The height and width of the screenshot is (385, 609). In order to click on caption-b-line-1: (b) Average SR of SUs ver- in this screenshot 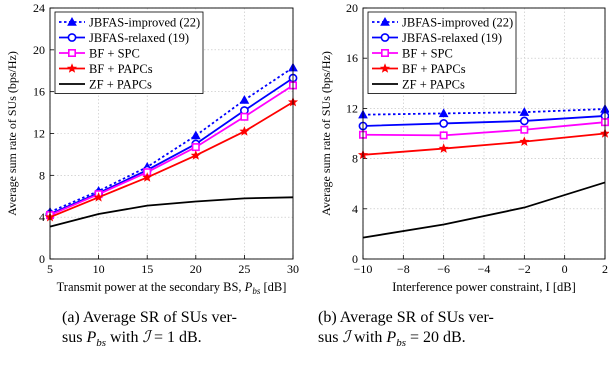, I will do `click(406, 317)`.